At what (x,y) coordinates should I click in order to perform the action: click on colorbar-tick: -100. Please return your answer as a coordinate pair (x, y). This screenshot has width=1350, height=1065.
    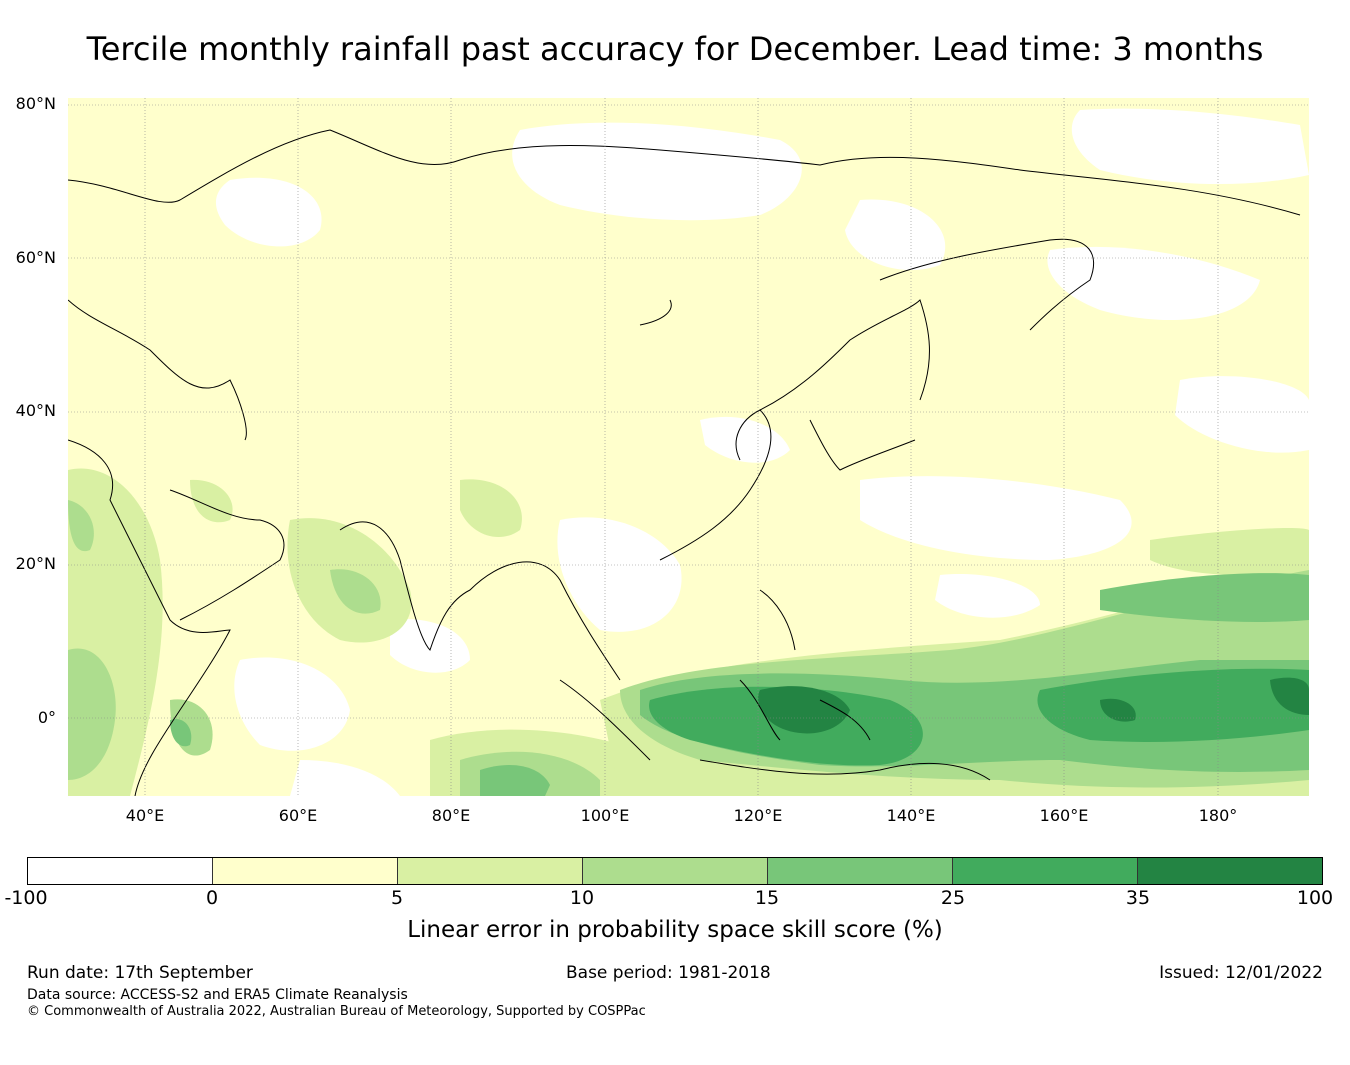
    Looking at the image, I should click on (26, 898).